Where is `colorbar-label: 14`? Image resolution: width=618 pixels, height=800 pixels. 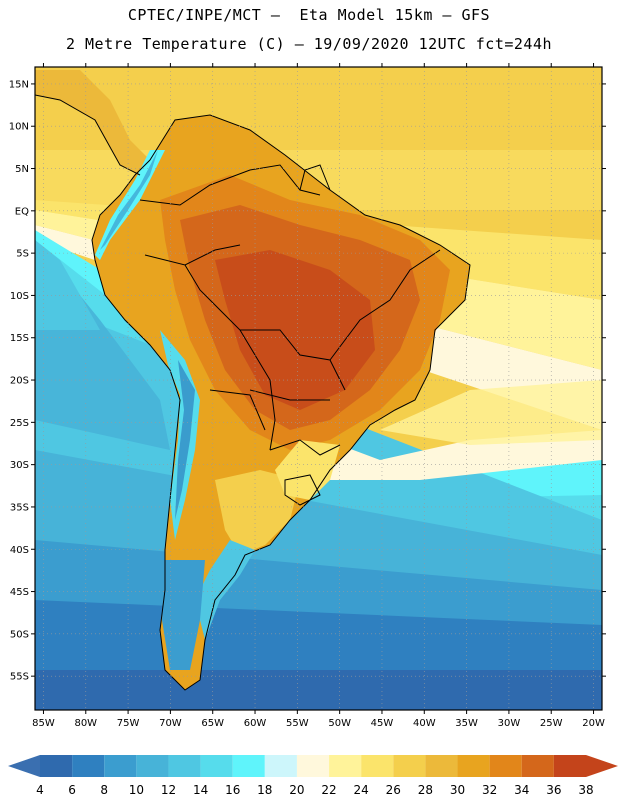
colorbar-label: 14 is located at coordinates (200, 790).